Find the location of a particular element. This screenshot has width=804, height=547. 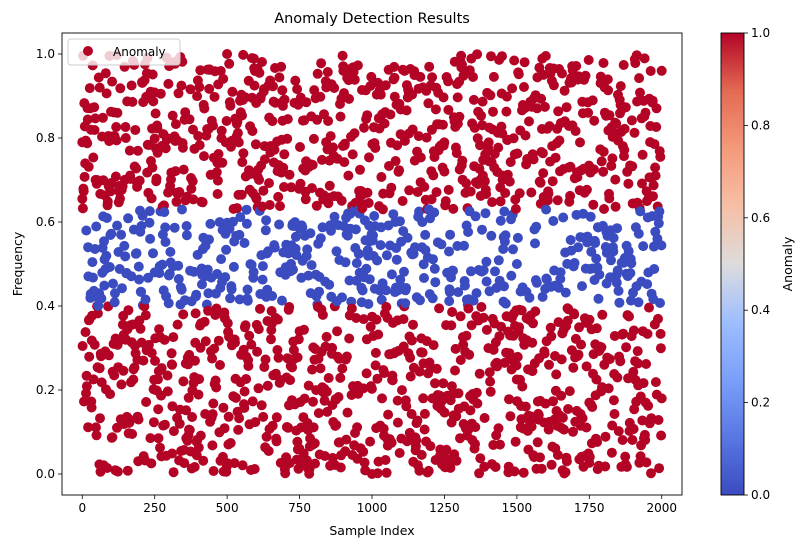

legend-label: Anomaly is located at coordinates (139, 52).